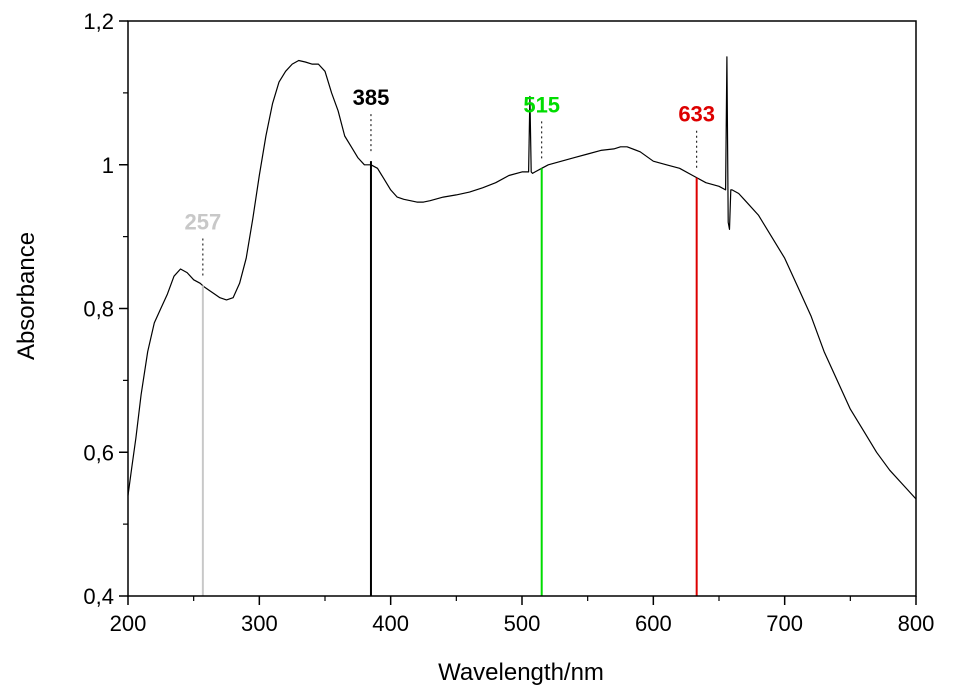 The height and width of the screenshot is (695, 958). What do you see at coordinates (259, 623) in the screenshot?
I see `x-tick-label: 300` at bounding box center [259, 623].